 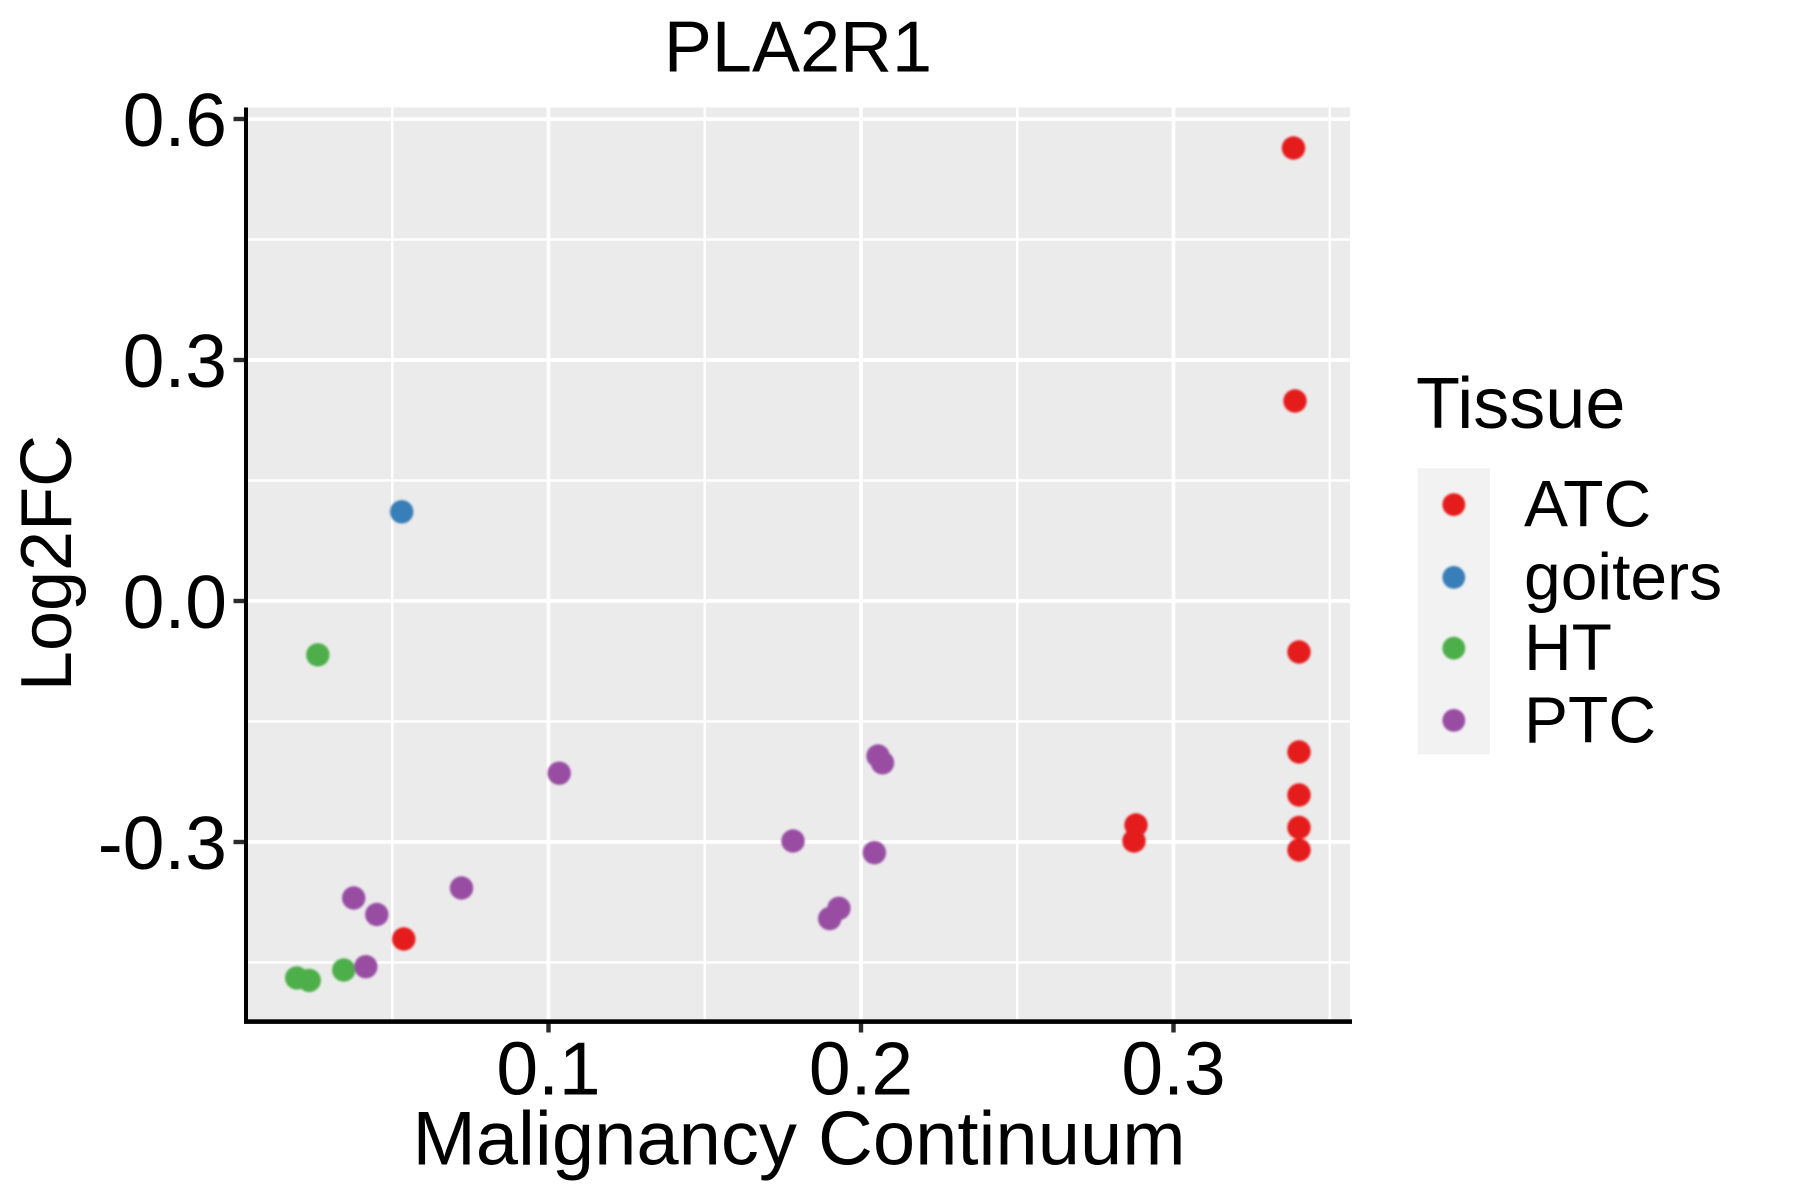 I want to click on svg-text: 0.6, so click(x=175, y=120).